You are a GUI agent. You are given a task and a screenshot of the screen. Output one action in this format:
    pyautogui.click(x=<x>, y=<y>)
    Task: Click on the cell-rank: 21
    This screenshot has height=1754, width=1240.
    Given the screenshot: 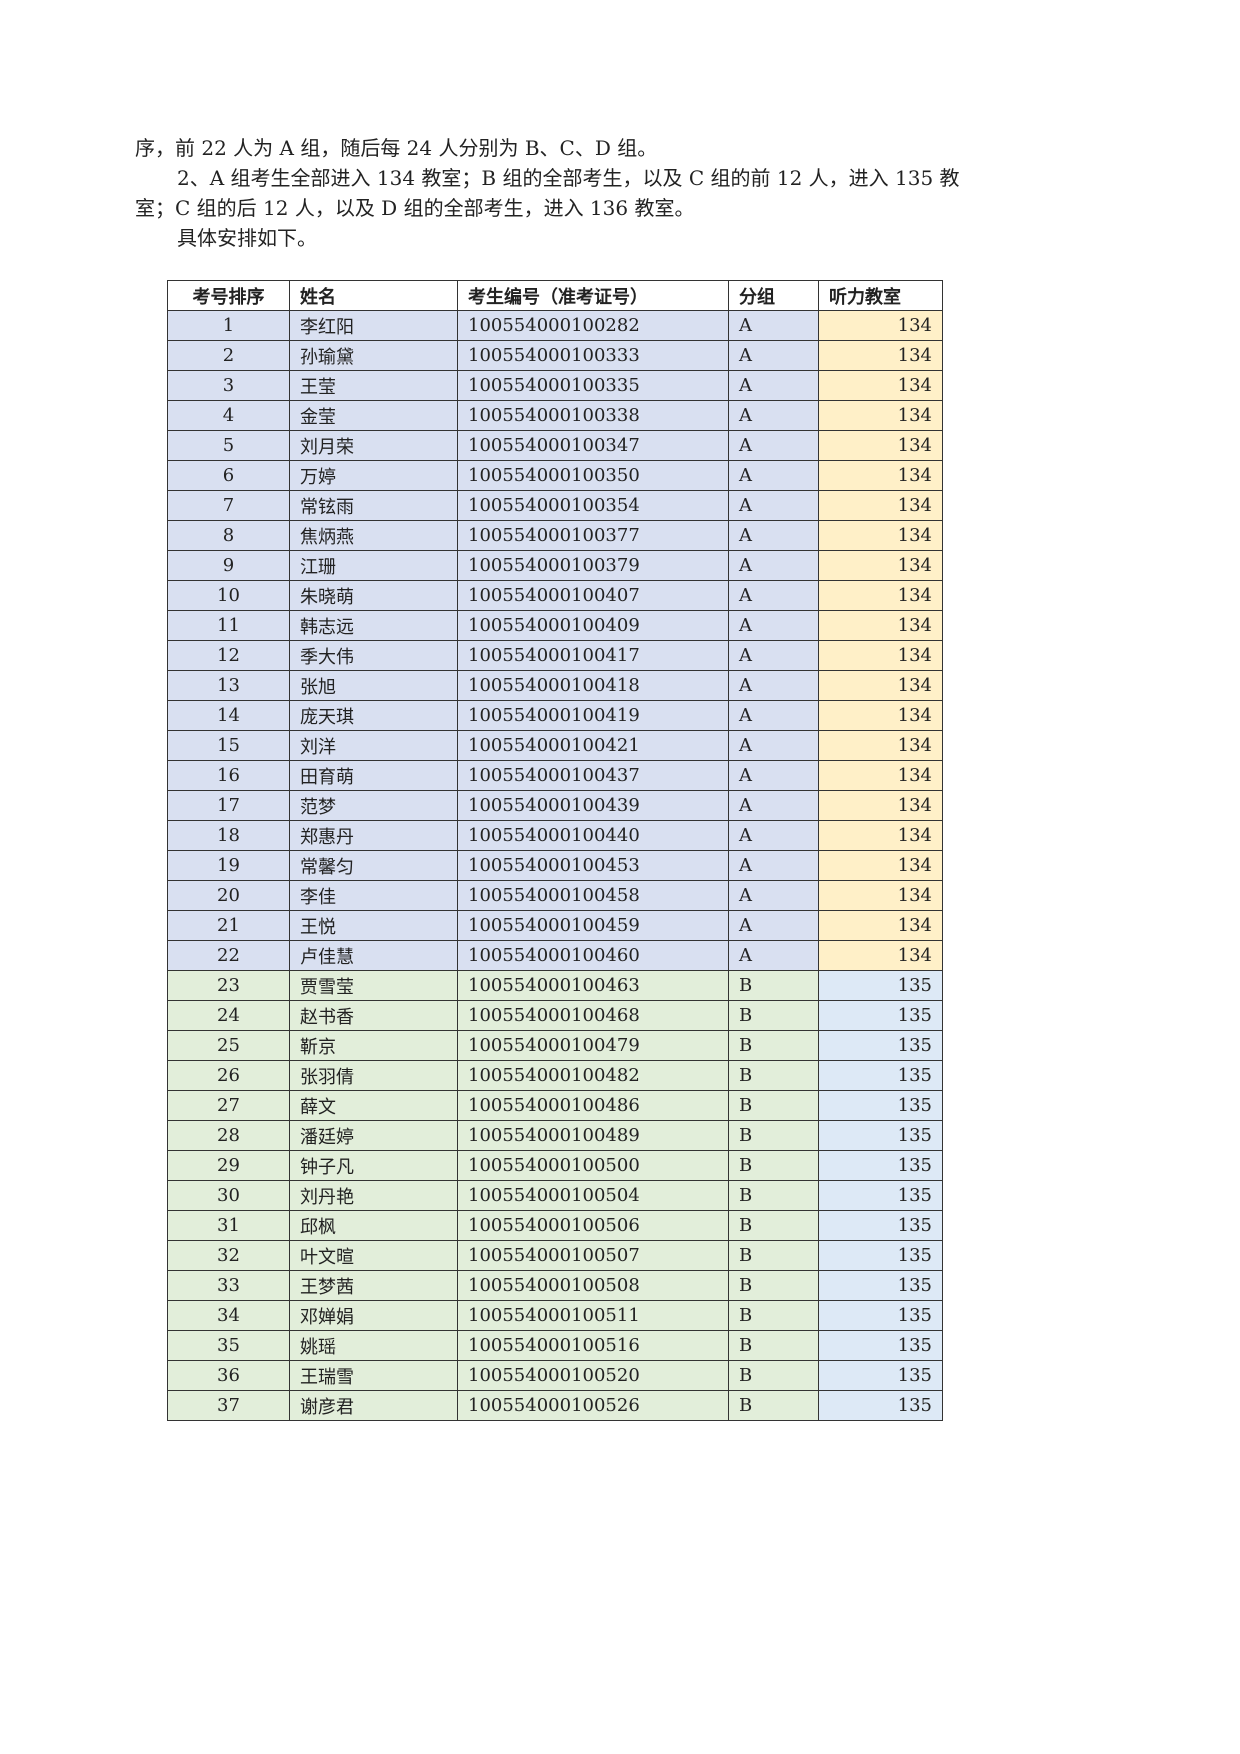 What is the action you would take?
    pyautogui.click(x=228, y=925)
    